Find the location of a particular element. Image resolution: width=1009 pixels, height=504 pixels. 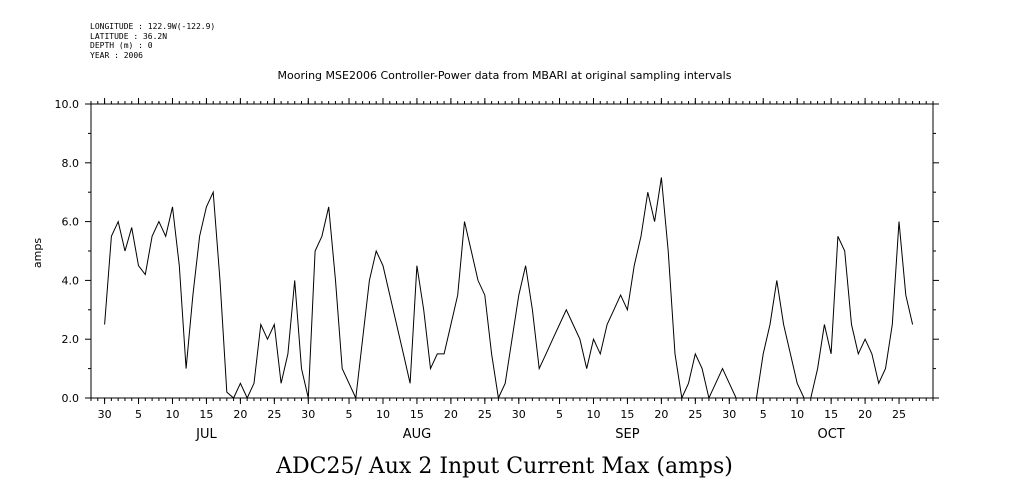

month-label: JUL is located at coordinates (206, 434).